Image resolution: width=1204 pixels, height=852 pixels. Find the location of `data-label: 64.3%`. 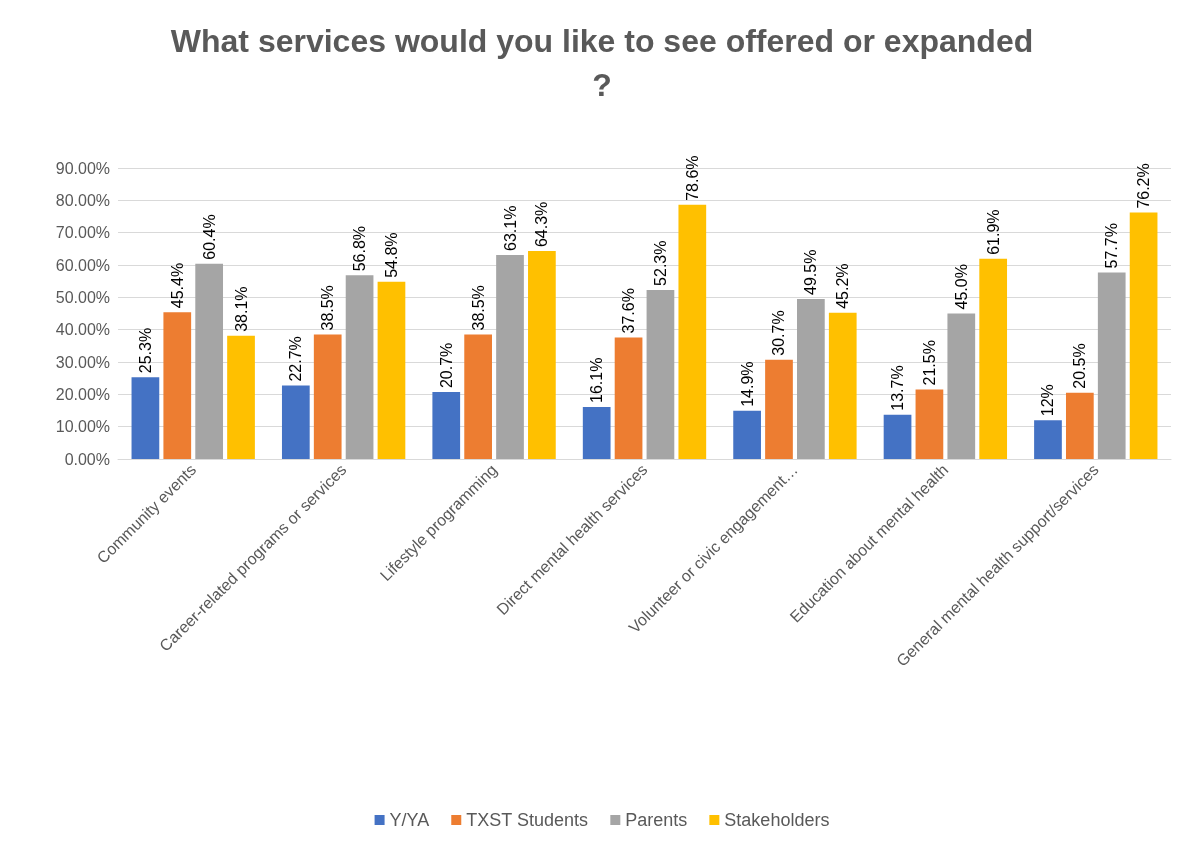

data-label: 64.3% is located at coordinates (542, 224).